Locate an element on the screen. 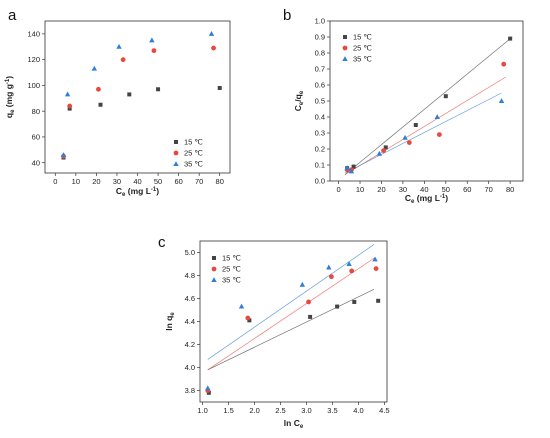 Image resolution: width=550 pixels, height=438 pixels. x-tick-label: 2.0 is located at coordinates (254, 410).